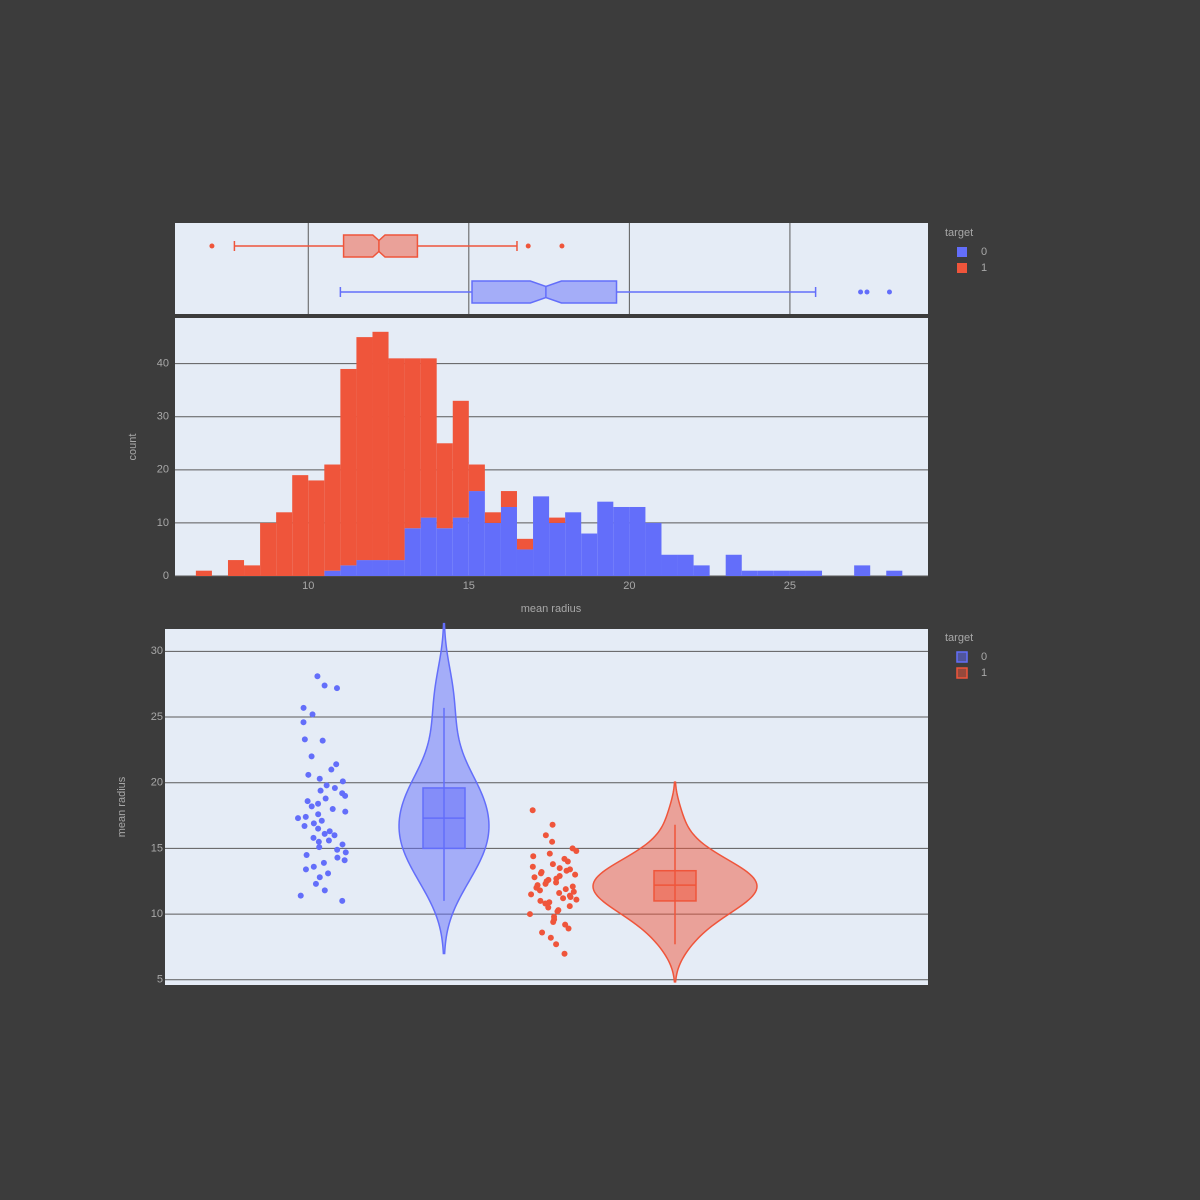  I want to click on x-tick-label: 25, so click(790, 586).